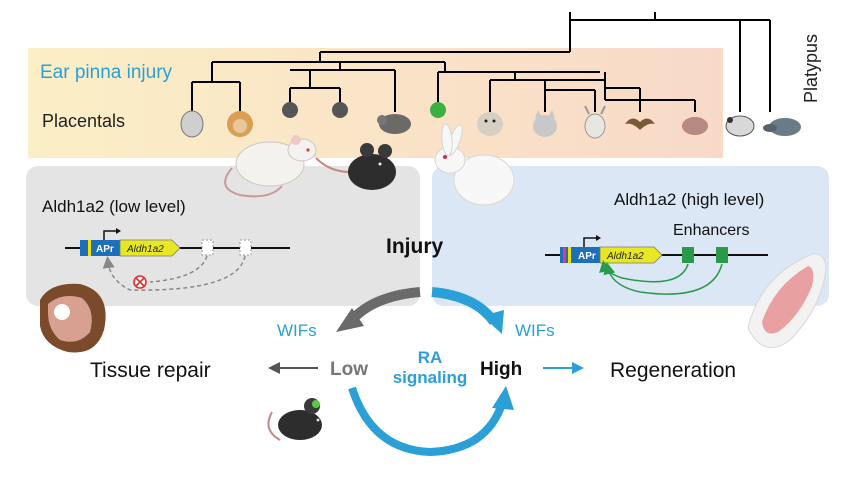 This screenshot has height=479, width=865. Describe the element at coordinates (563, 368) in the screenshot. I see `arrow-to-regeneration` at that location.